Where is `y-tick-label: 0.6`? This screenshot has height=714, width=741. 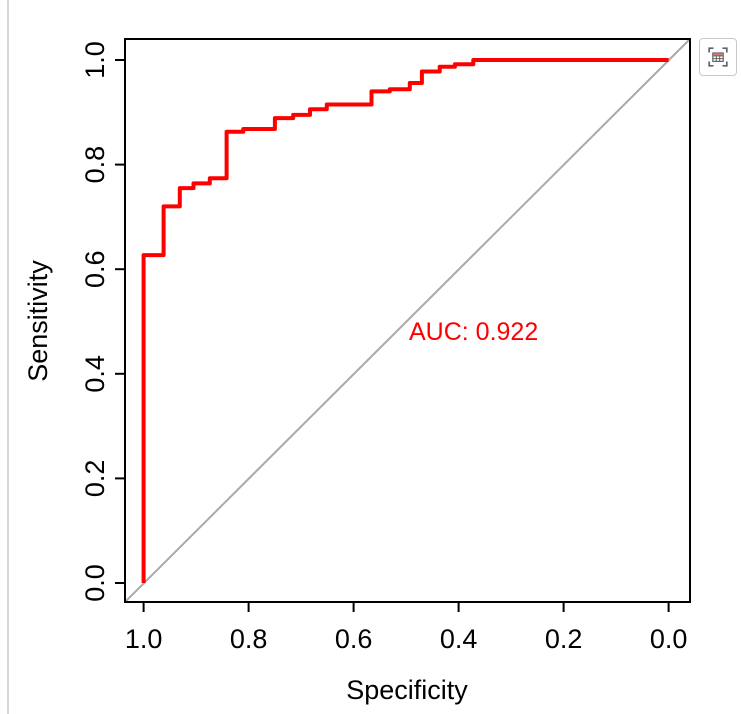
y-tick-label: 0.6 is located at coordinates (95, 269).